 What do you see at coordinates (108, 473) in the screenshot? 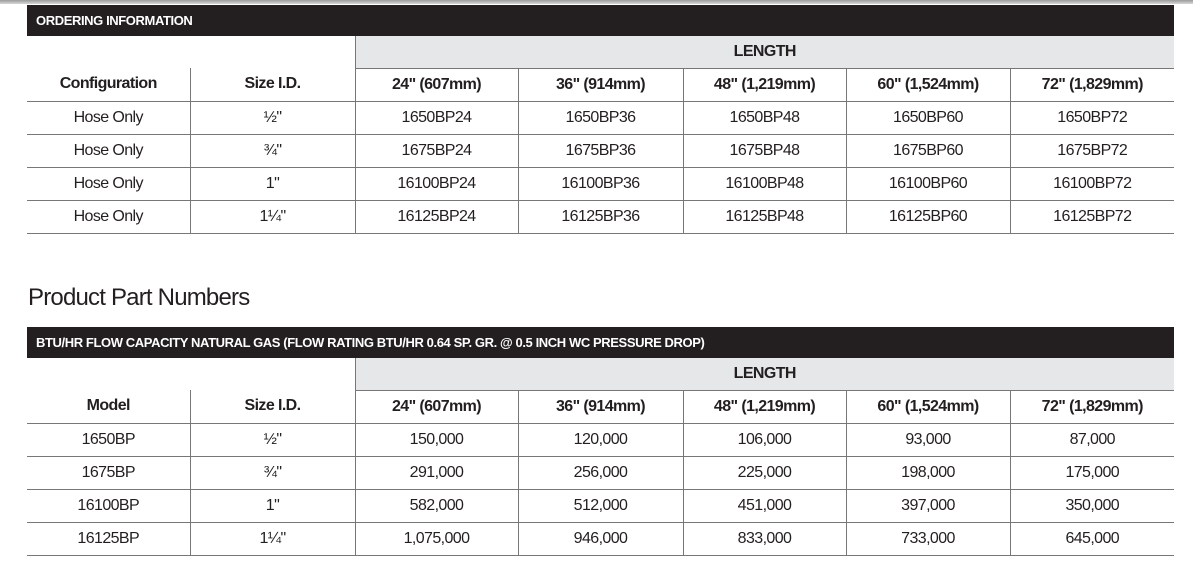
I see `table-cell: 1675BP` at bounding box center [108, 473].